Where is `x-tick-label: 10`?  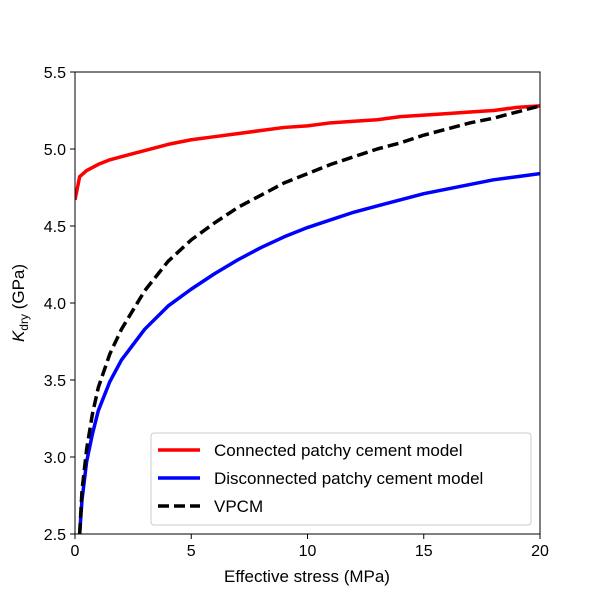
x-tick-label: 10 is located at coordinates (308, 551).